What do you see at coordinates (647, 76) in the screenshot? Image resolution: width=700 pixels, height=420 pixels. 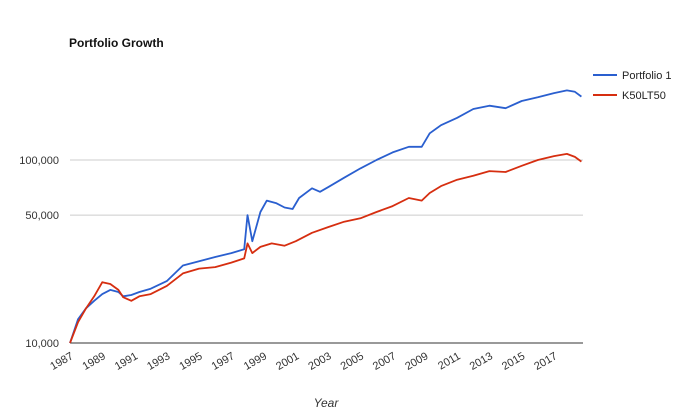 I see `legend-label: Portfolio 1` at bounding box center [647, 76].